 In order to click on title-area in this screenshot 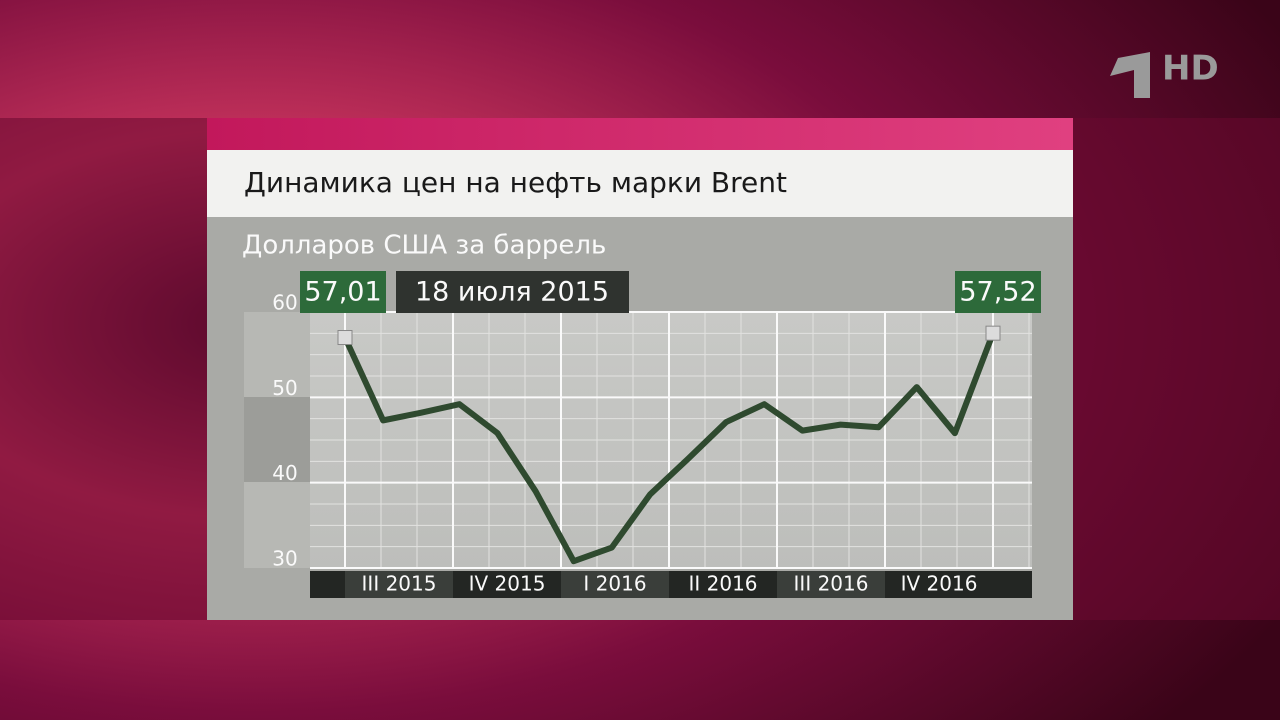, I will do `click(640, 183)`.